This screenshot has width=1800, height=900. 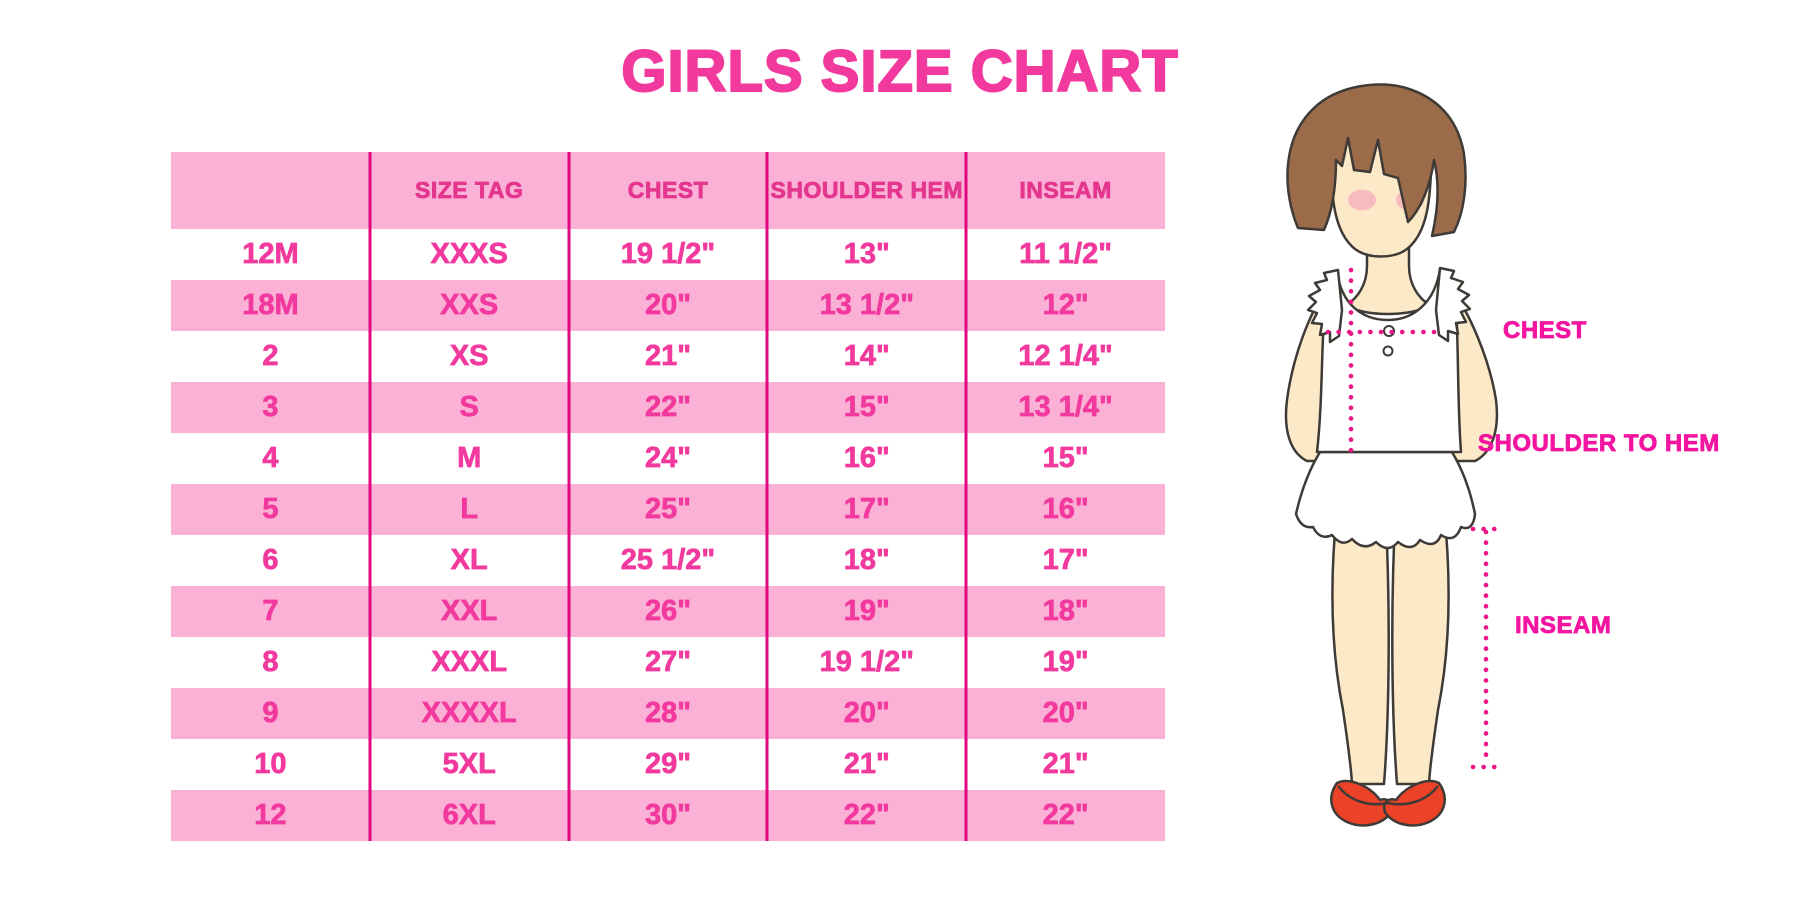 I want to click on table-cell: 4, so click(x=270, y=458).